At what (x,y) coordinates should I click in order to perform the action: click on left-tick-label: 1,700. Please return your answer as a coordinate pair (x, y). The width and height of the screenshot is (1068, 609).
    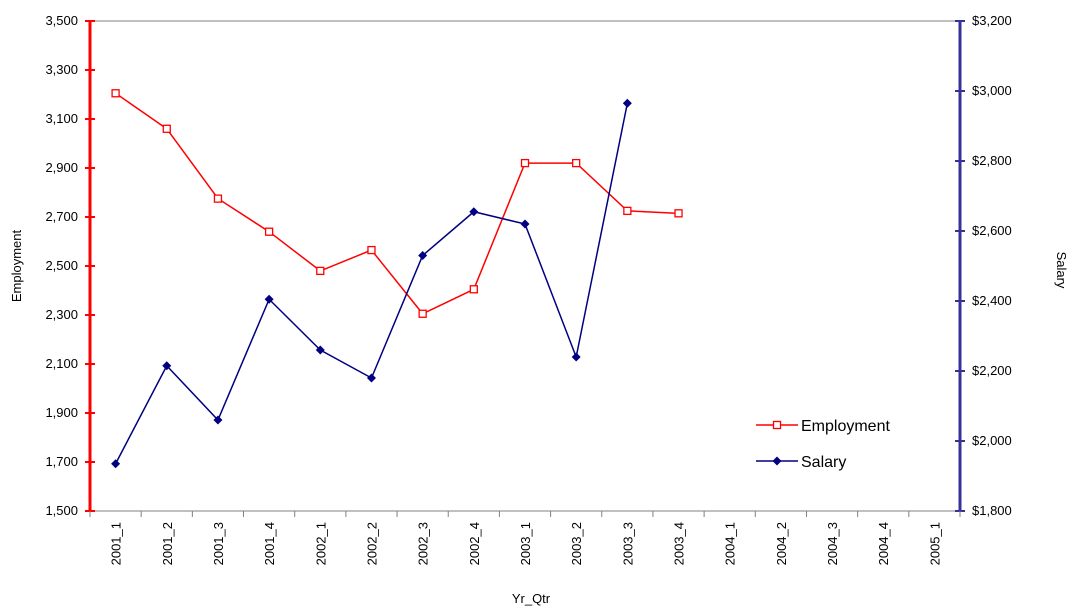
    Looking at the image, I should click on (61, 461).